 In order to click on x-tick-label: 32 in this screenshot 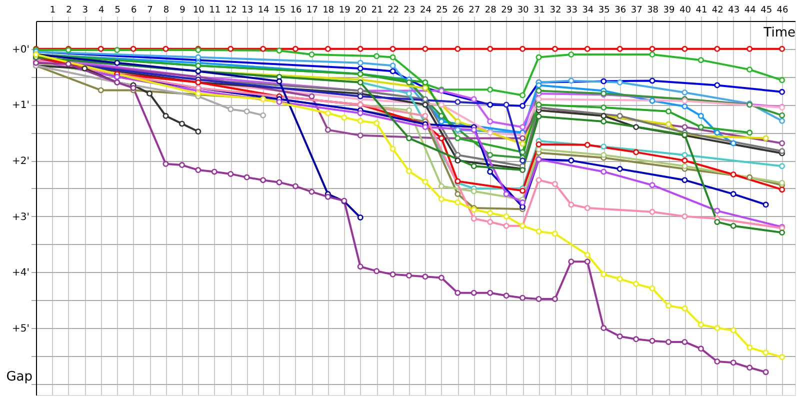, I will do `click(556, 11)`.